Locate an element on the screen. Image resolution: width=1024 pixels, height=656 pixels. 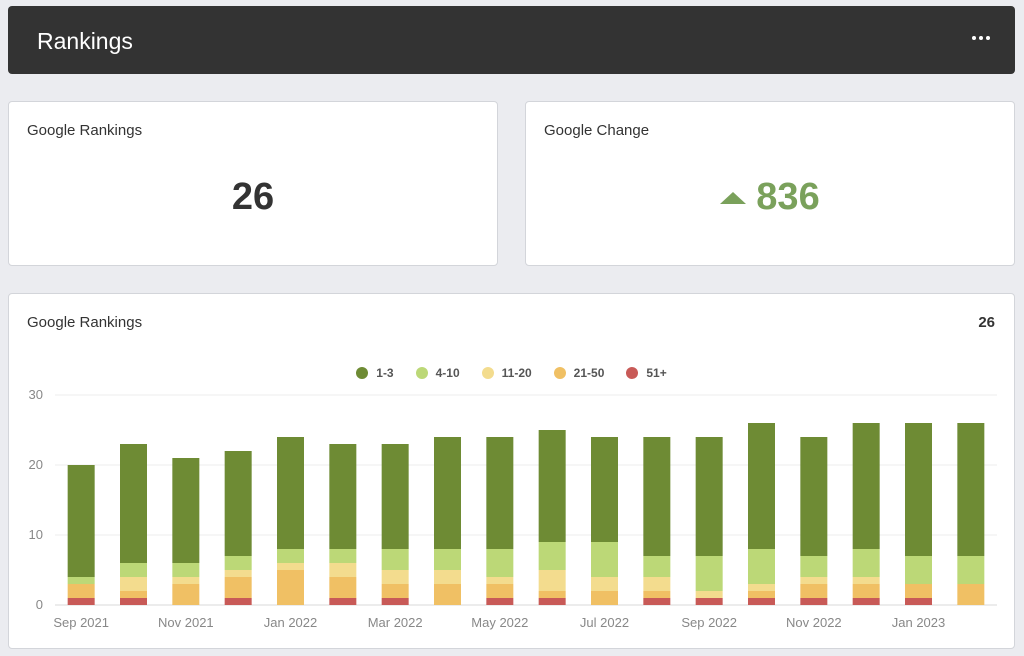
legend-item: 1-3 is located at coordinates (375, 373).